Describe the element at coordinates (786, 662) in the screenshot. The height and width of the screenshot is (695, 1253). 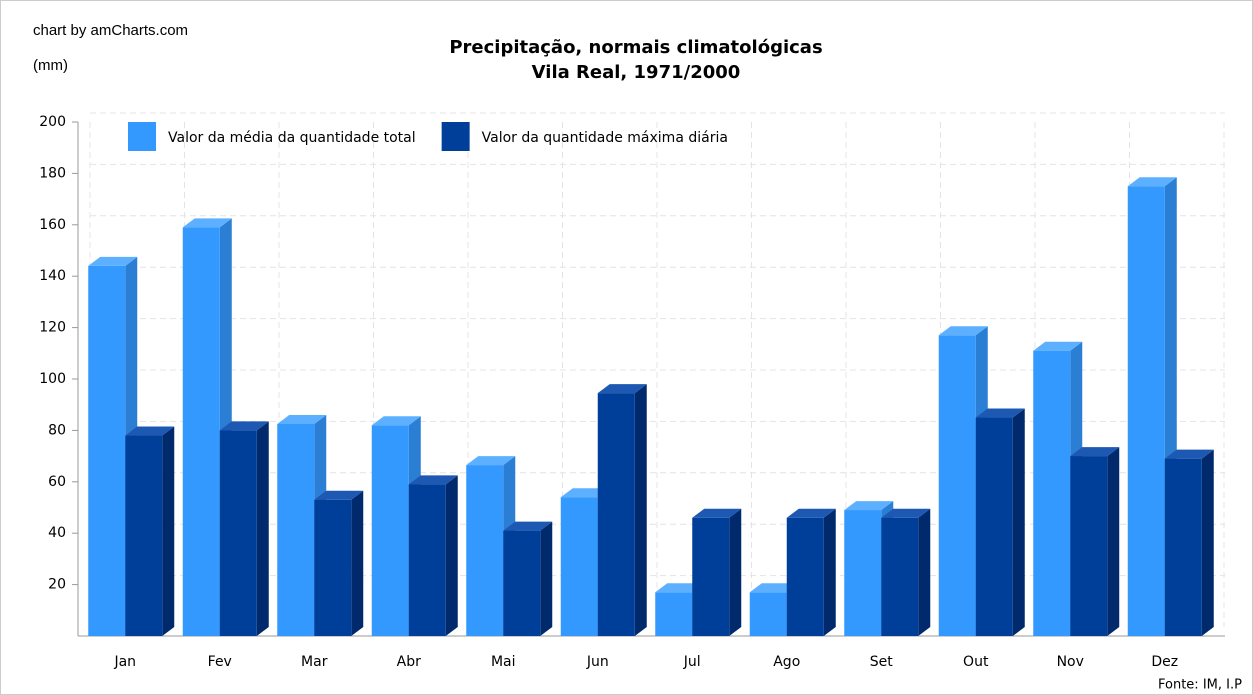
I see `x-tick-label: Ago` at that location.